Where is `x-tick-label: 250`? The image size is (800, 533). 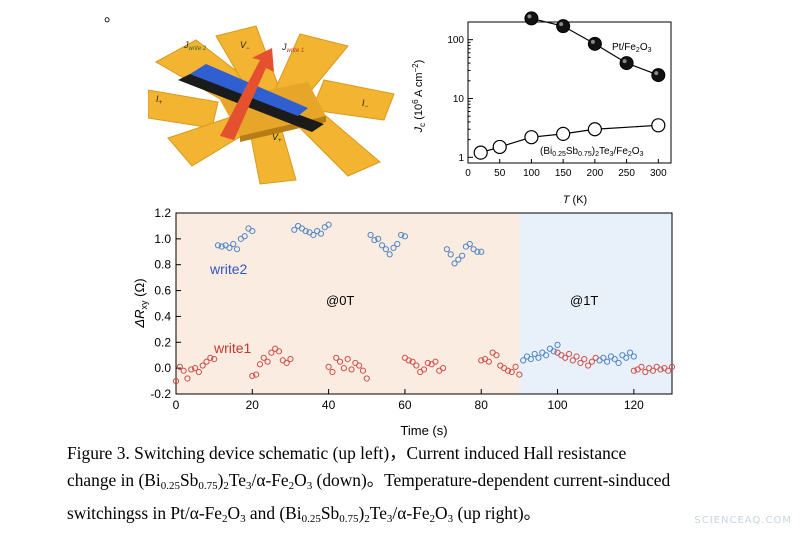 x-tick-label: 250 is located at coordinates (626, 173).